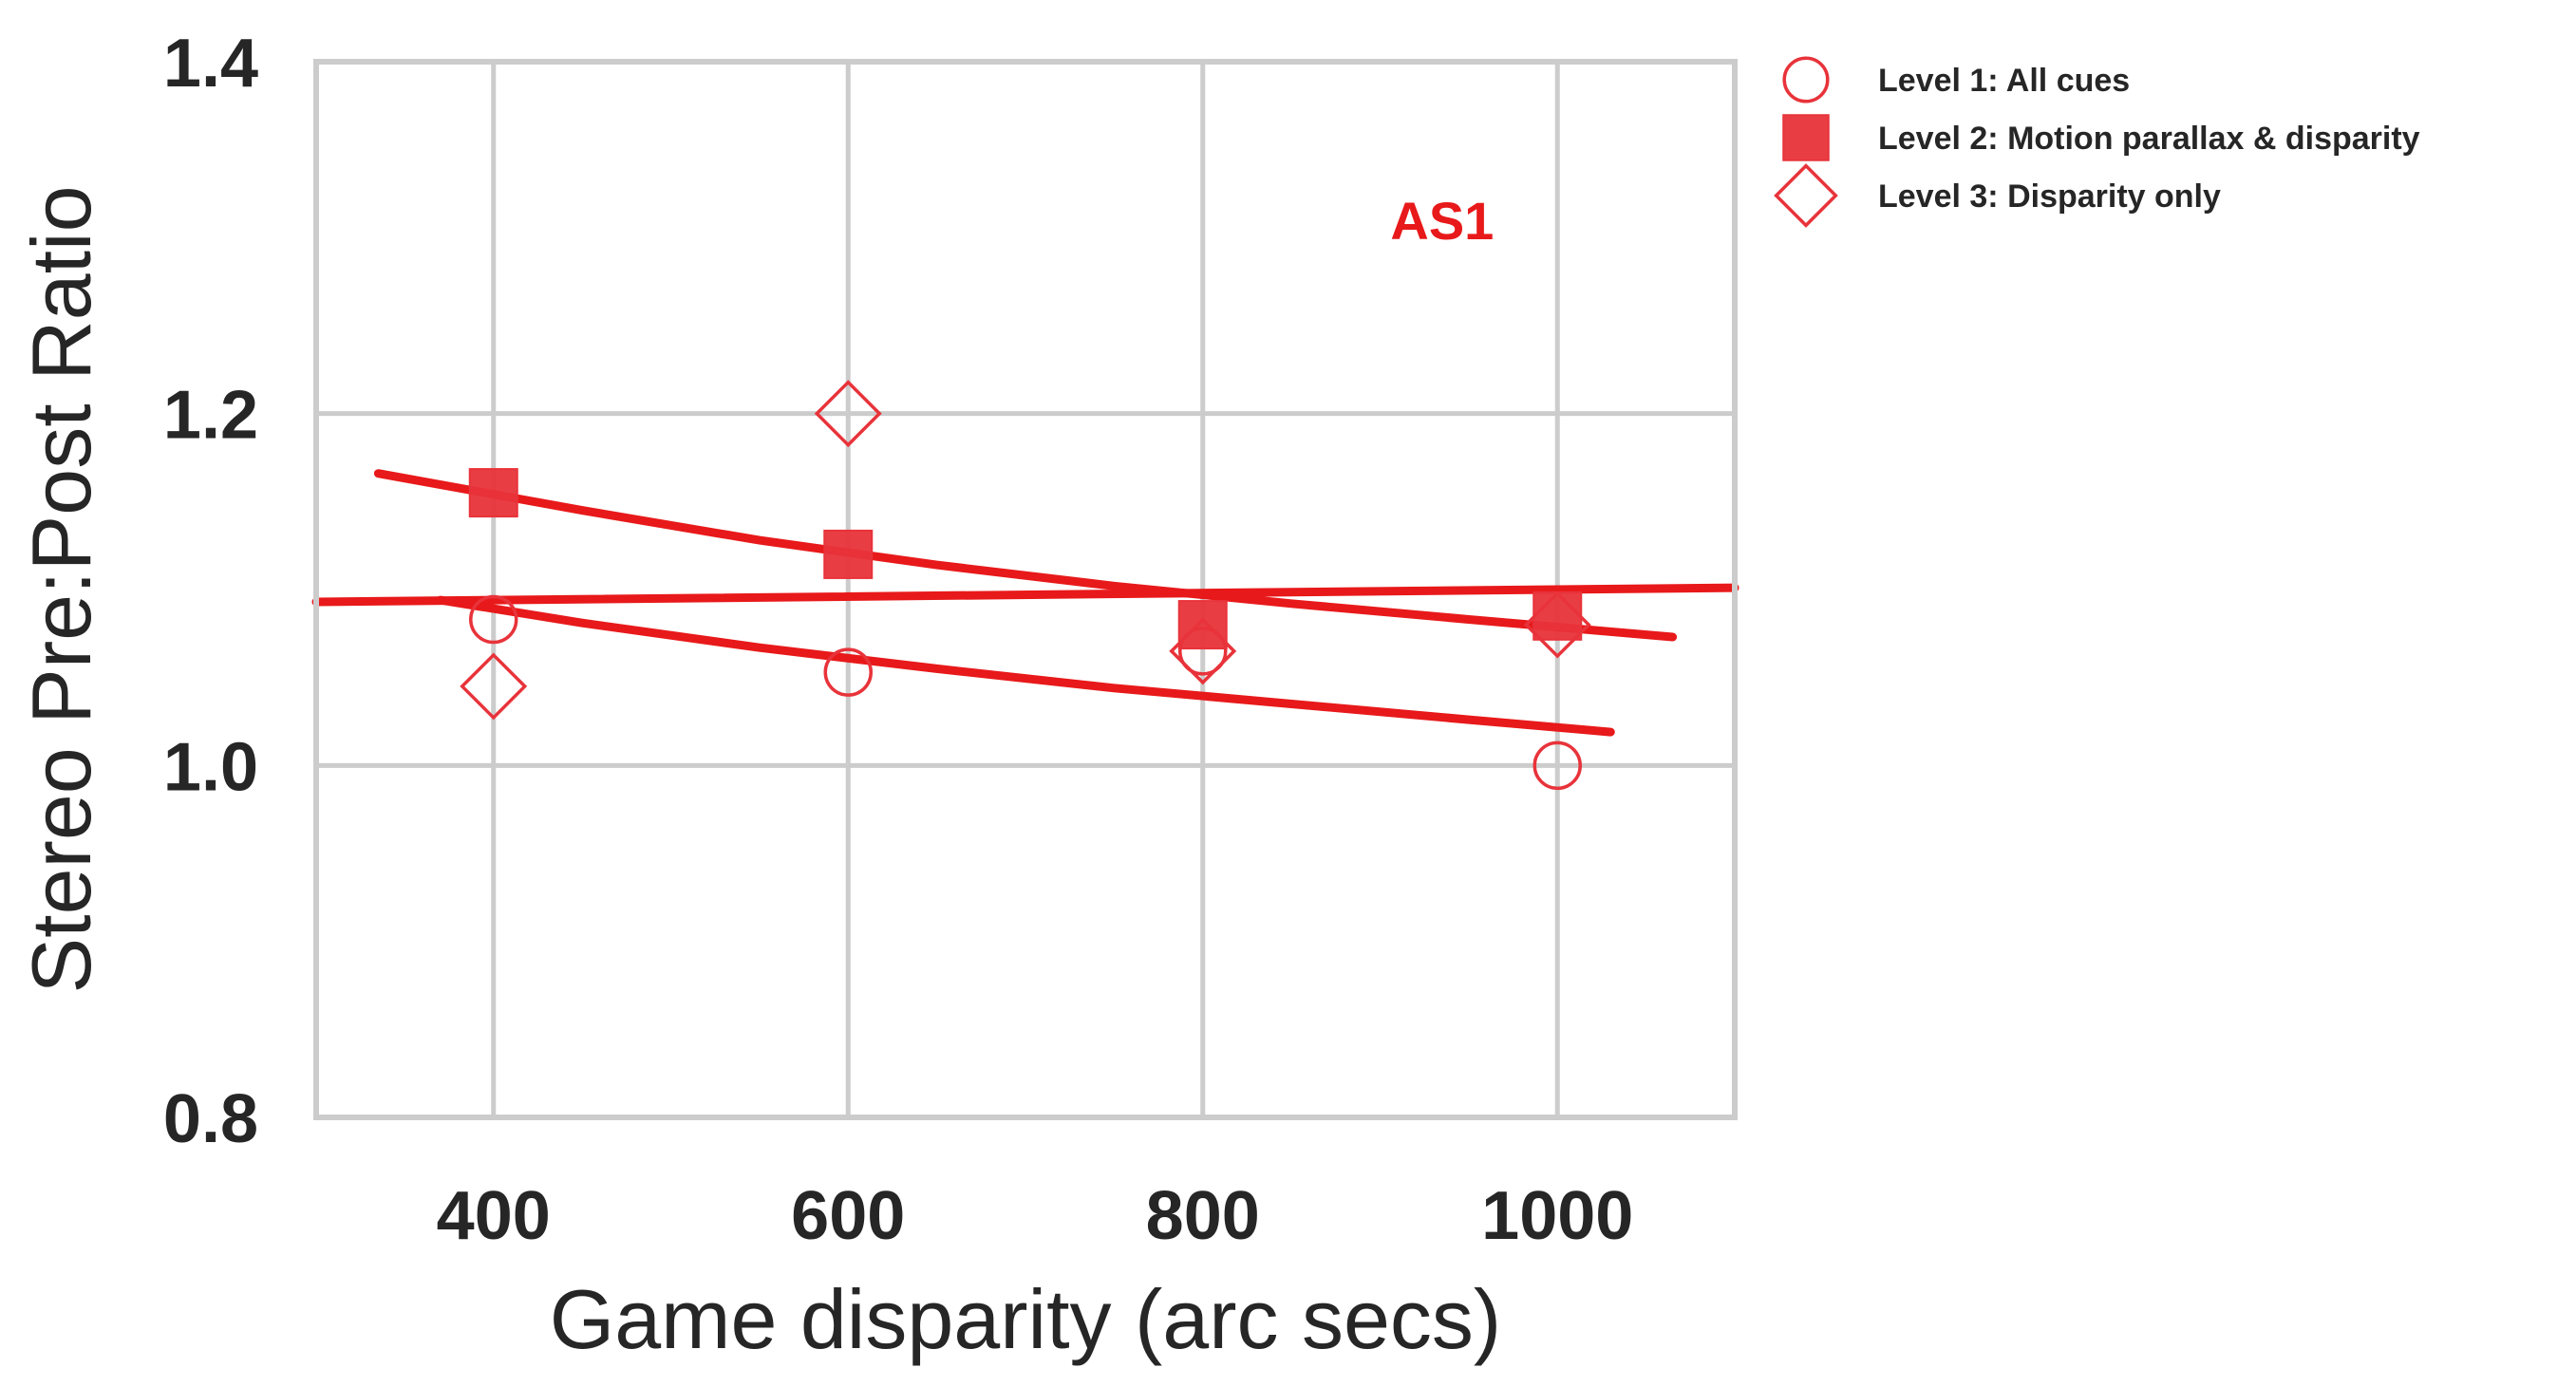 This screenshot has width=2576, height=1387. I want to click on legend-item: Level 2: Motion parallax & disparity, so click(2101, 138).